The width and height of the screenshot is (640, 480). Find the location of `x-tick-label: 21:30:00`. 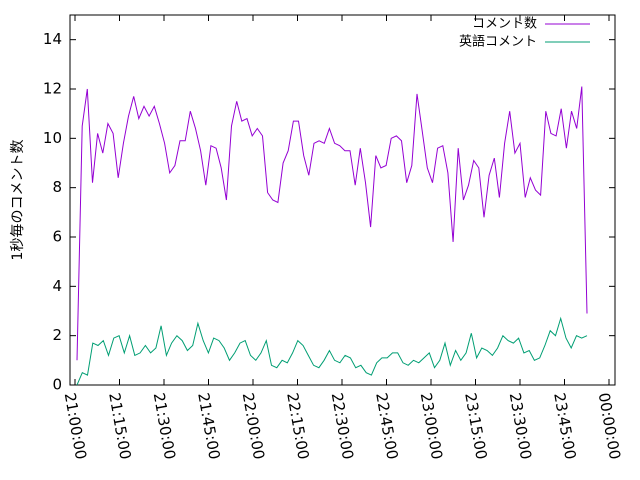

x-tick-label: 21:30:00 is located at coordinates (164, 425).